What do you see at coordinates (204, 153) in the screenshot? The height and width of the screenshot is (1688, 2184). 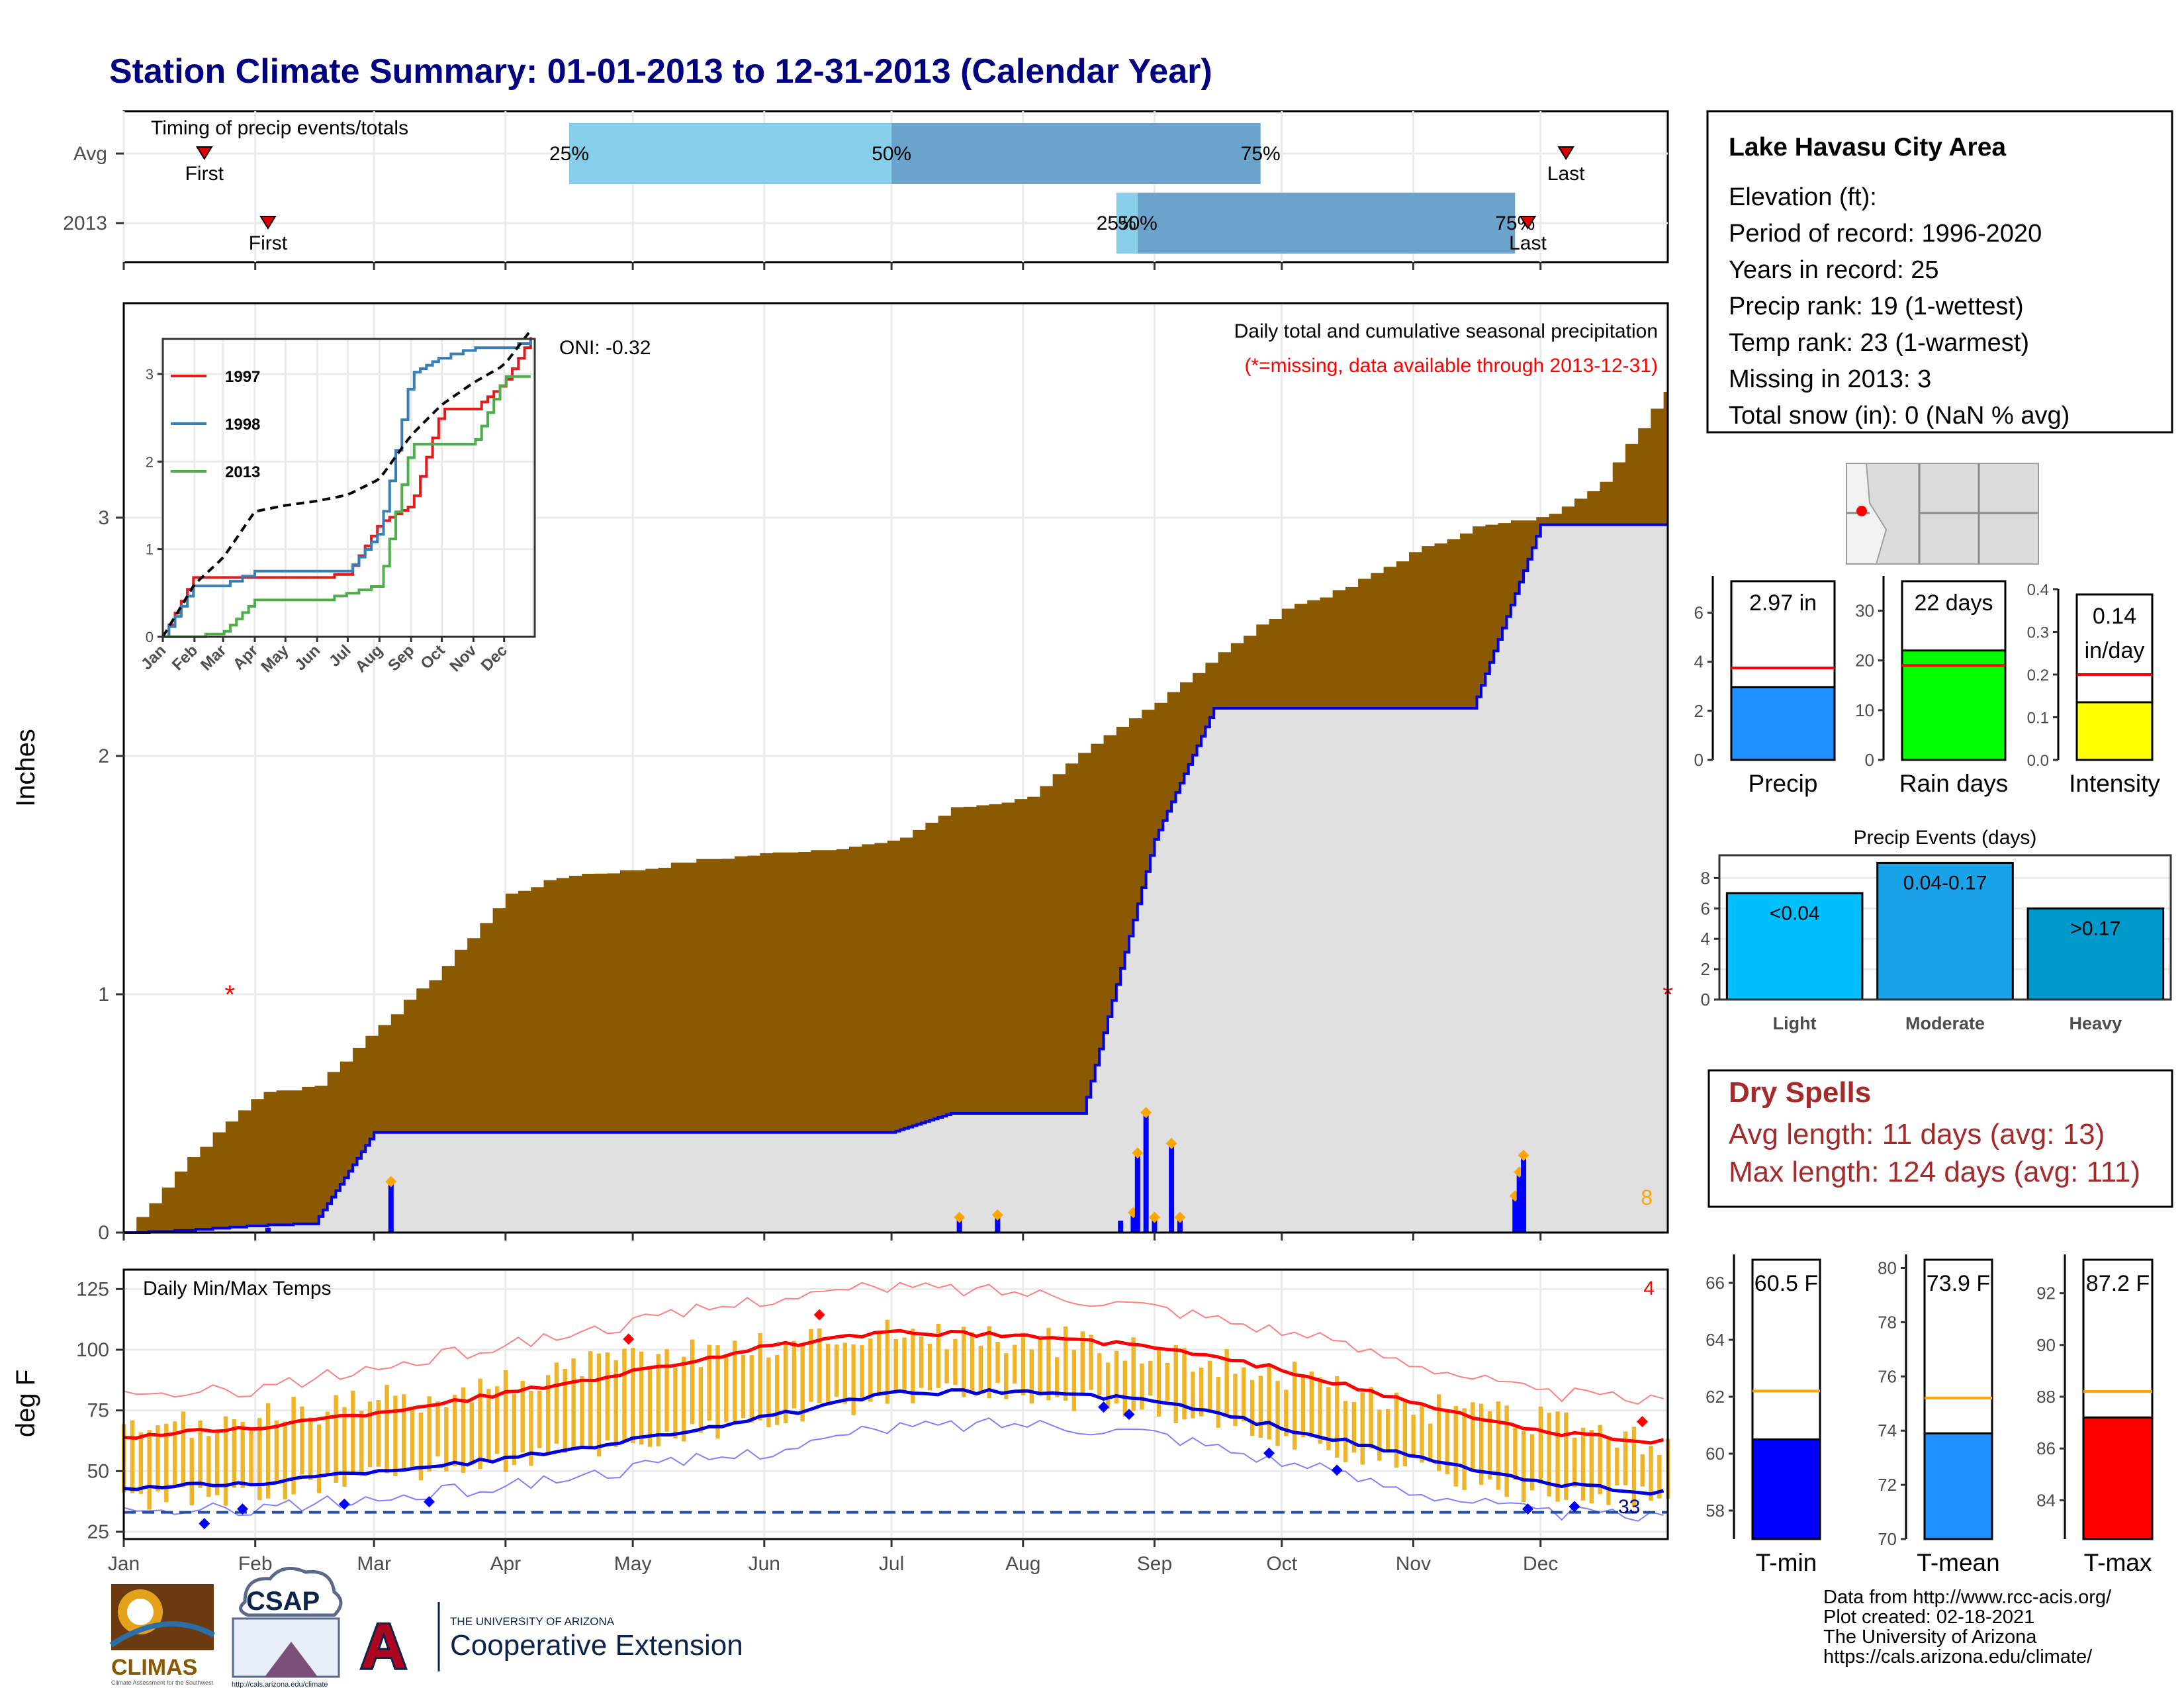 I see `first-event-marker` at bounding box center [204, 153].